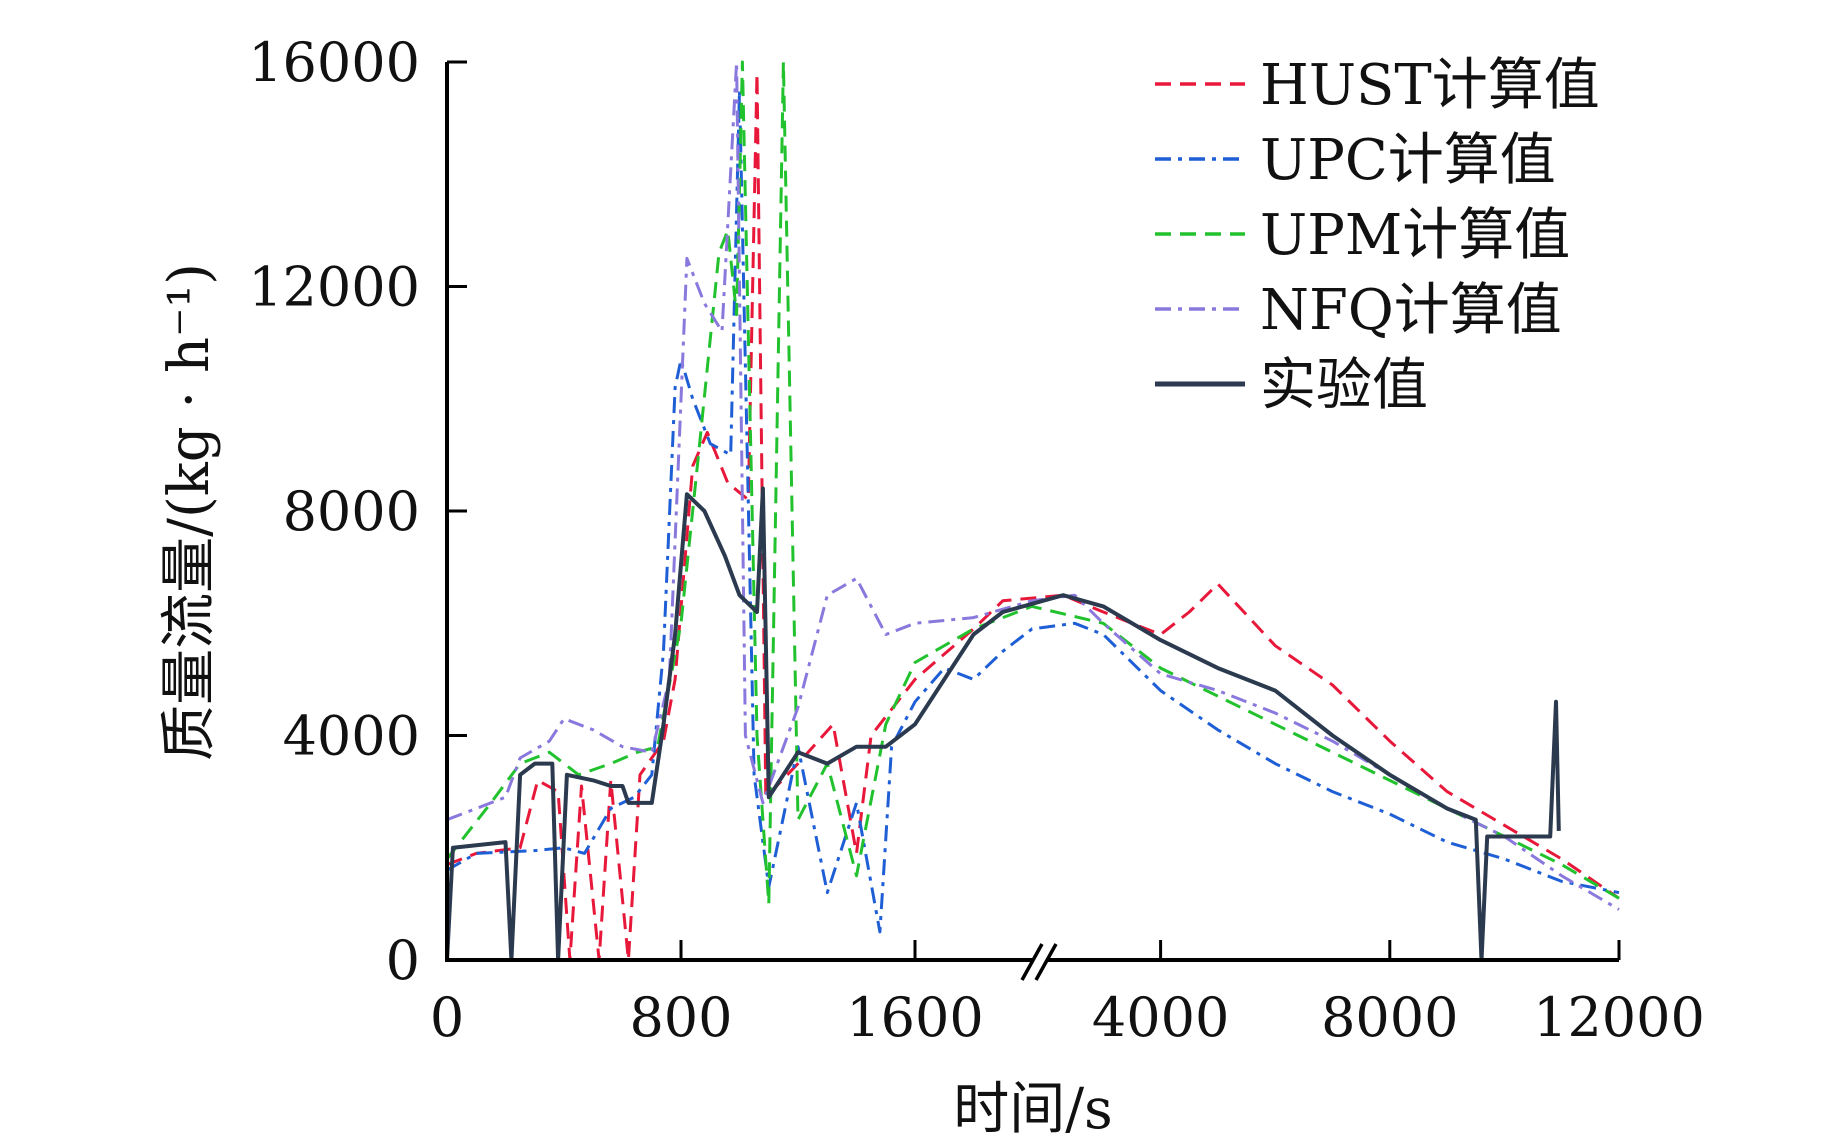 The image size is (1843, 1134). I want to click on y-tick-label: 4000, so click(351, 736).